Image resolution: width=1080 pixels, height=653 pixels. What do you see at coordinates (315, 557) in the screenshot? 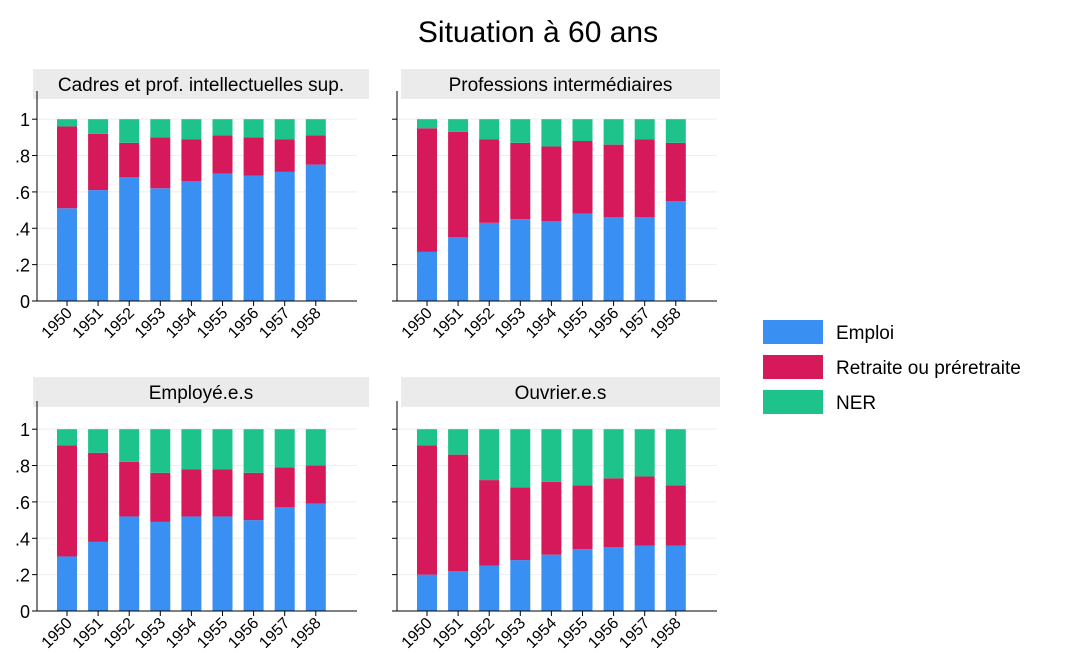
I see `bar-segment-emploi-1958` at bounding box center [315, 557].